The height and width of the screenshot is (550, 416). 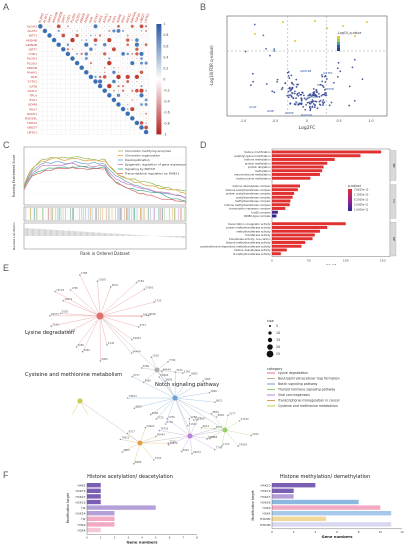 I want to click on go-category-label: histone methyltransferase complex, so click(x=247, y=205).